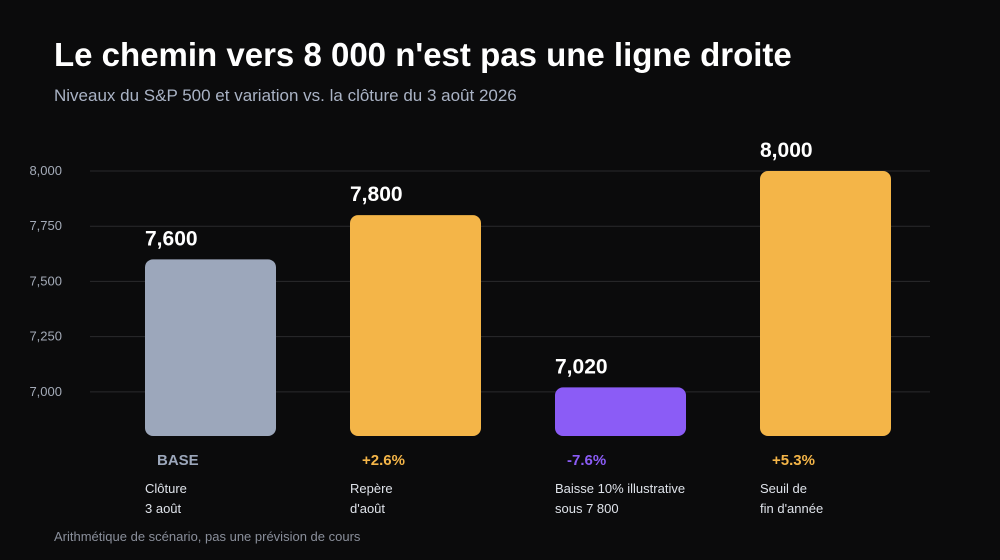 This screenshot has width=1000, height=560. What do you see at coordinates (586, 460) in the screenshot?
I see `change-label: -7.6%` at bounding box center [586, 460].